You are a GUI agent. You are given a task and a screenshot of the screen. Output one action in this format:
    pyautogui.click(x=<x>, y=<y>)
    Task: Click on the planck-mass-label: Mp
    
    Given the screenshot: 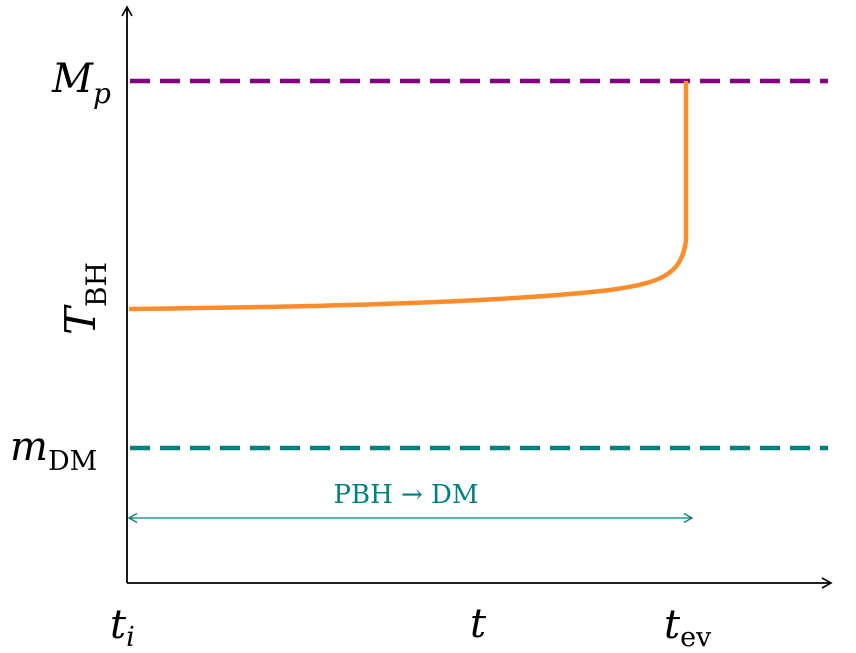 What is the action you would take?
    pyautogui.click(x=81, y=83)
    